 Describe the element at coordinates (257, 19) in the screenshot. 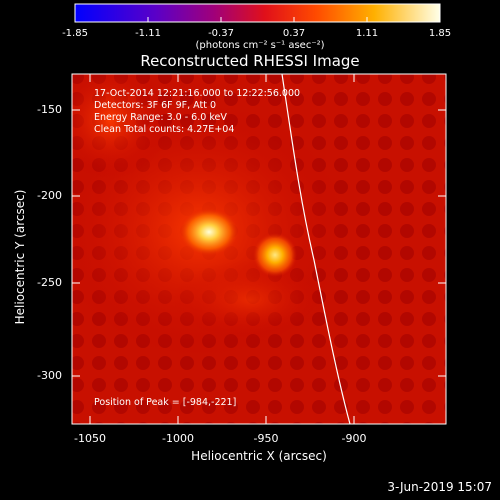

I see `colorbar-ticks` at that location.